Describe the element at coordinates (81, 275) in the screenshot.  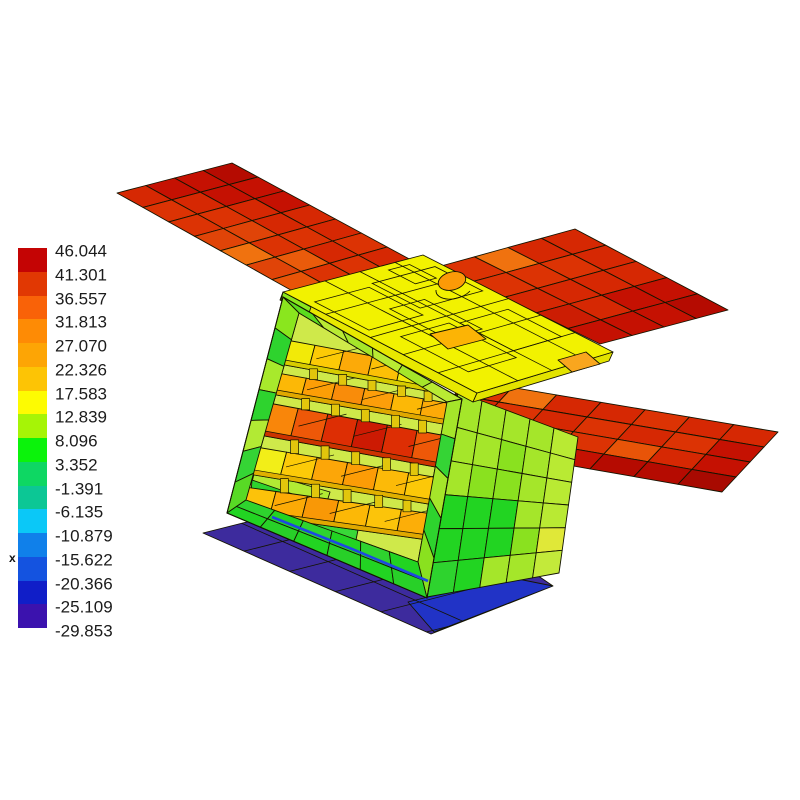
I see `legend-value-1: 41.301` at that location.